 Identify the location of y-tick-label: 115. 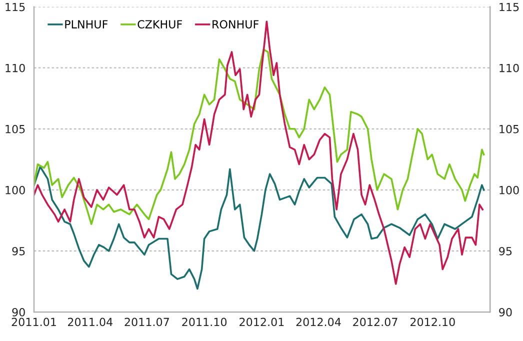
(15, 7).